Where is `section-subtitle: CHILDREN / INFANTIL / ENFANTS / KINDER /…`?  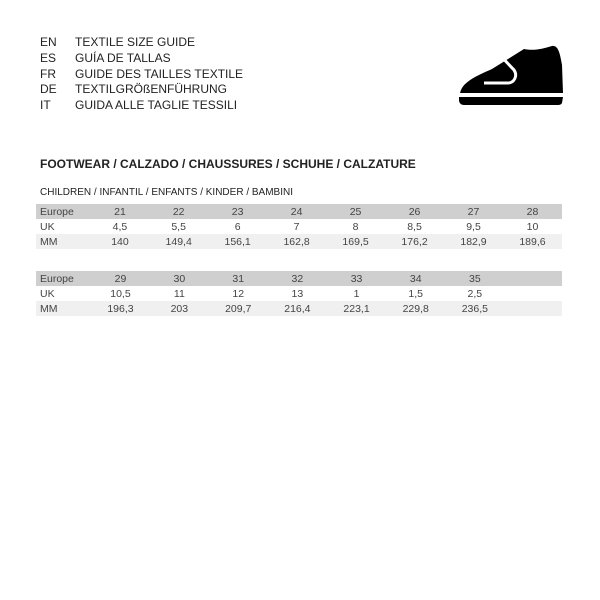 section-subtitle: CHILDREN / INFANTIL / ENFANTS / KINDER /… is located at coordinates (167, 192).